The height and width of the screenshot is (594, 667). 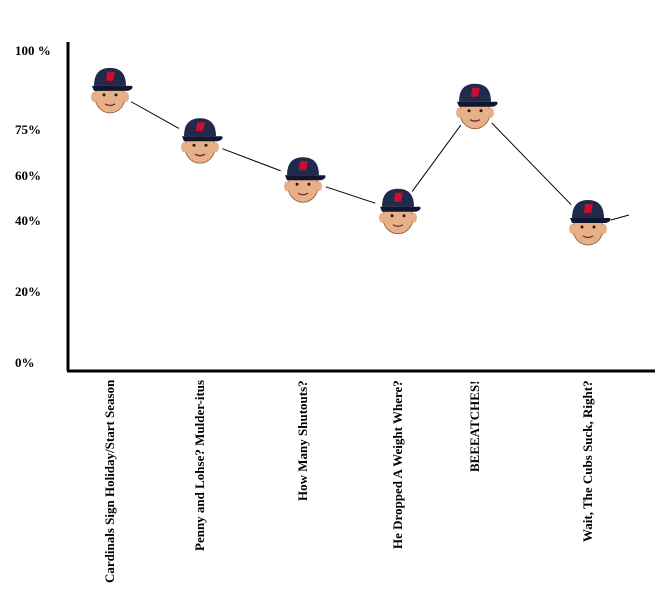 What do you see at coordinates (620, 217) in the screenshot?
I see `line-segment-trailing` at bounding box center [620, 217].